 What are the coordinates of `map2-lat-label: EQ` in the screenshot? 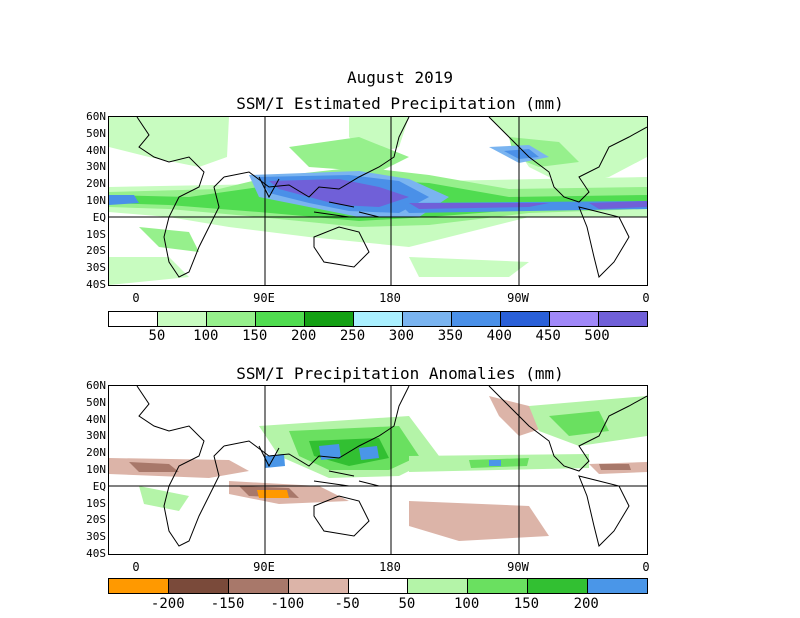 It's located at (99, 486).